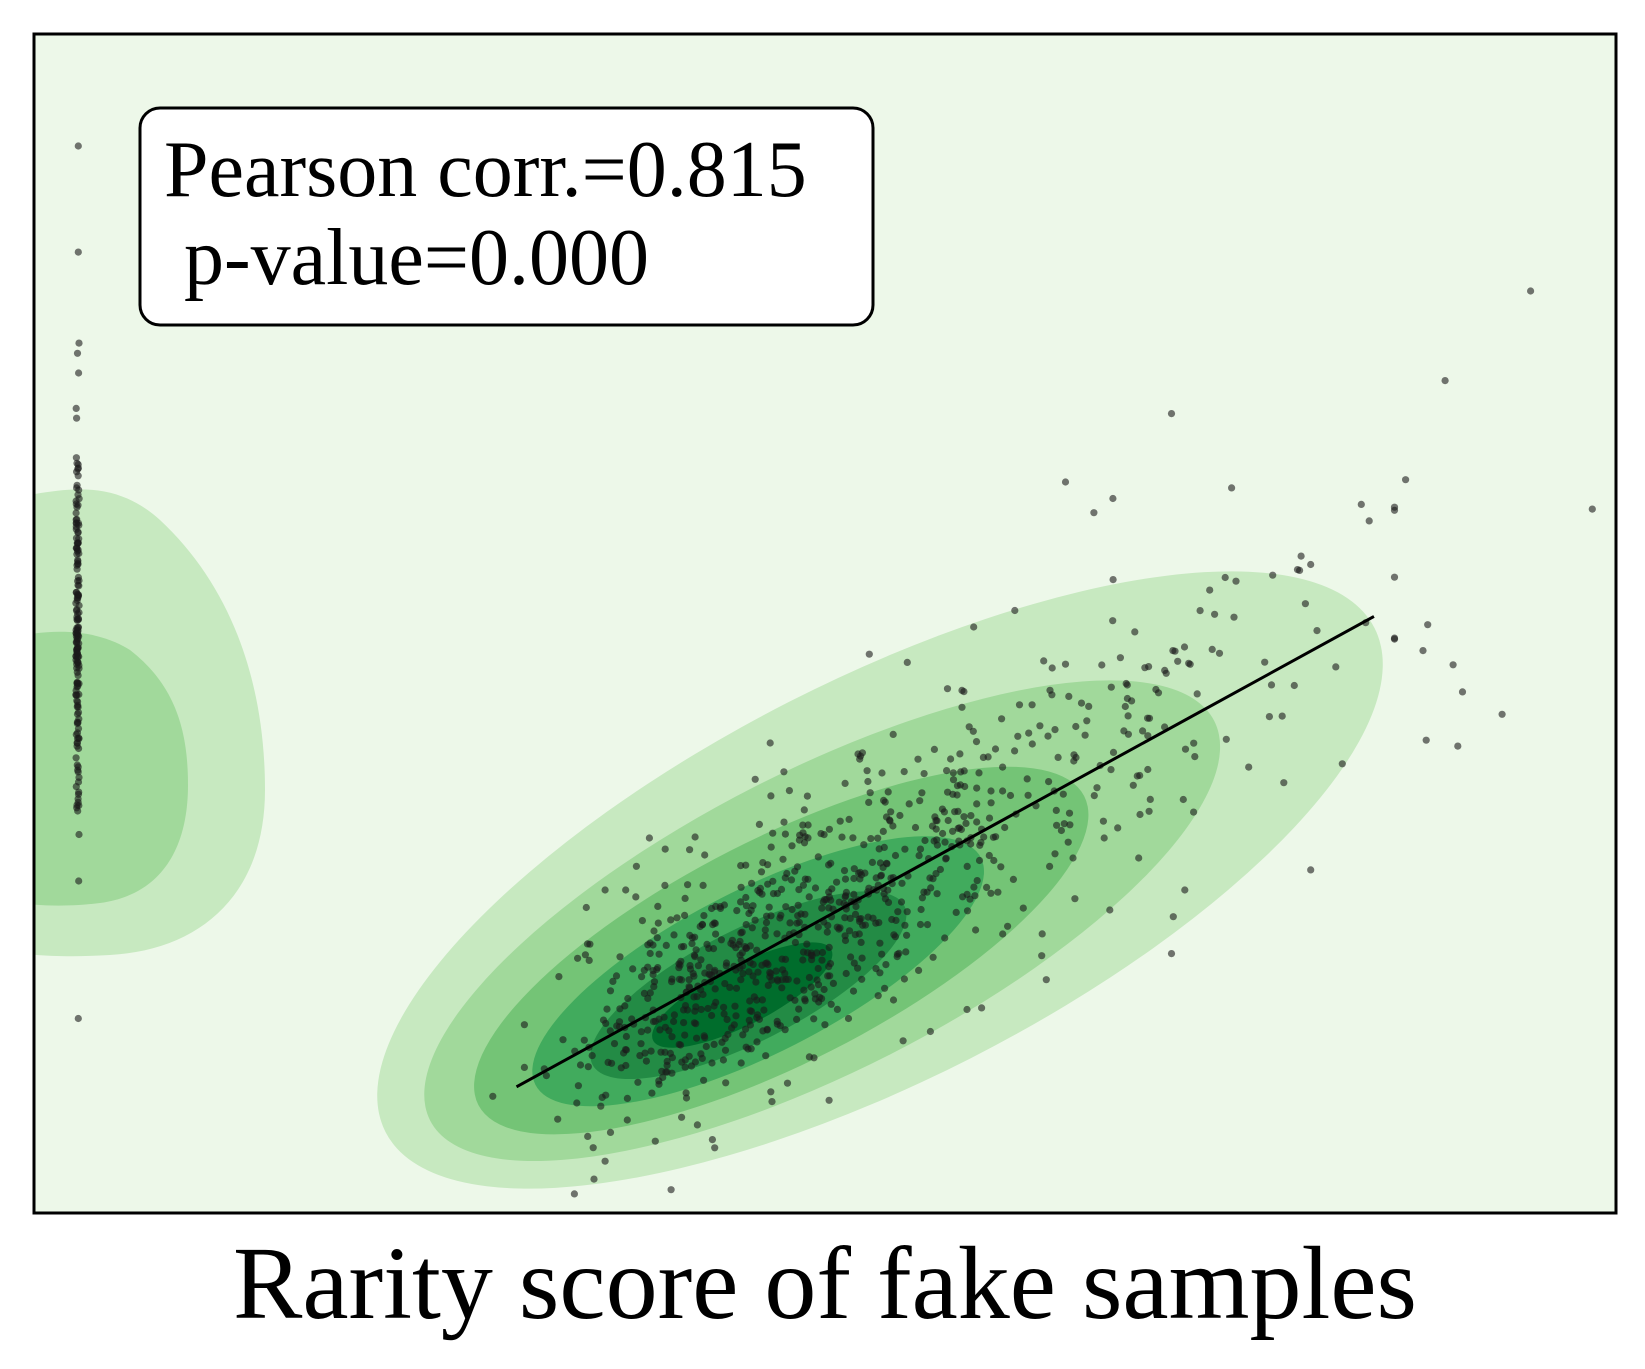 The width and height of the screenshot is (1645, 1369). What do you see at coordinates (506, 216) in the screenshot?
I see `stats-annotation-box` at bounding box center [506, 216].